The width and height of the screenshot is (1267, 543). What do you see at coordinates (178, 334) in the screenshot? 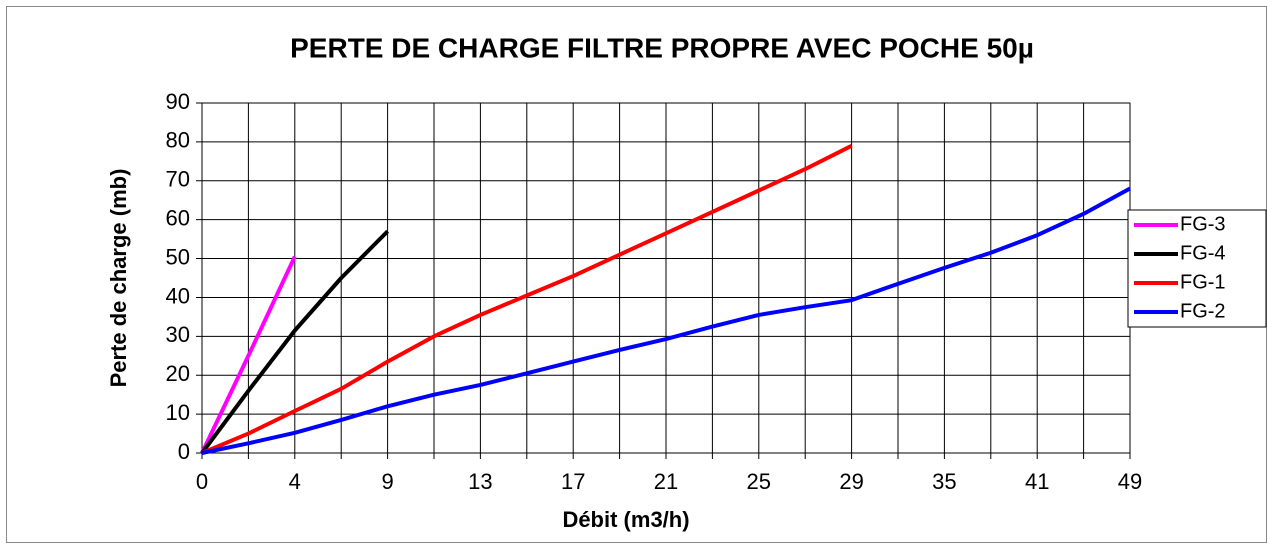
I see `y-tick-label: 30` at bounding box center [178, 334].